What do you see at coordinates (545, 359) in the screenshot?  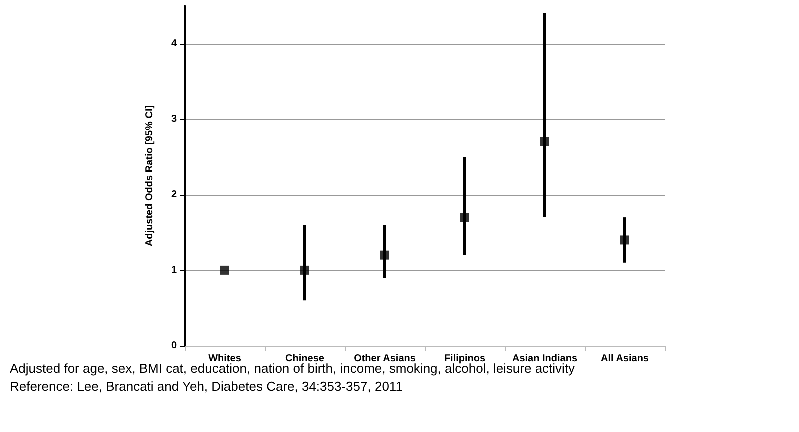 I see `x-tick-label: Asian Indians` at bounding box center [545, 359].